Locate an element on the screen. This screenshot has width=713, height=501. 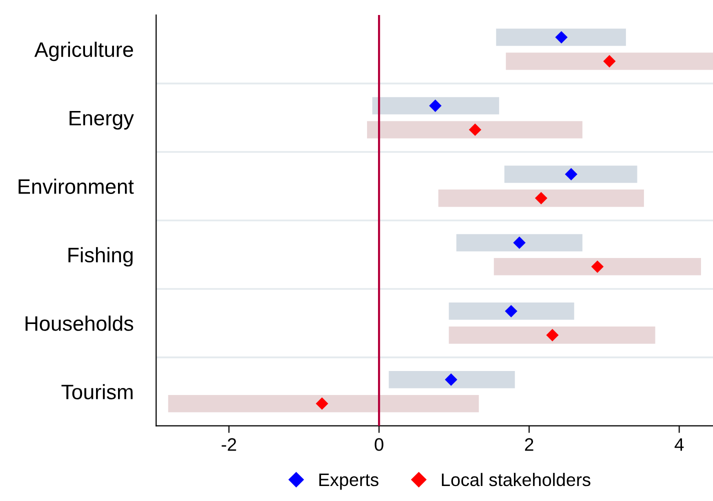
y-tick-label: Fishing is located at coordinates (100, 257).